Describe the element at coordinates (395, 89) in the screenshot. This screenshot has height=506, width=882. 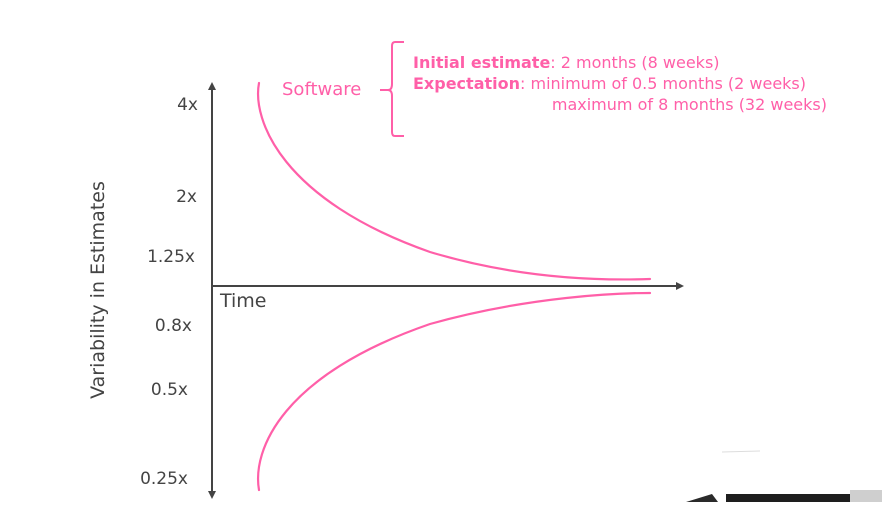
I see `curly-bracket` at that location.